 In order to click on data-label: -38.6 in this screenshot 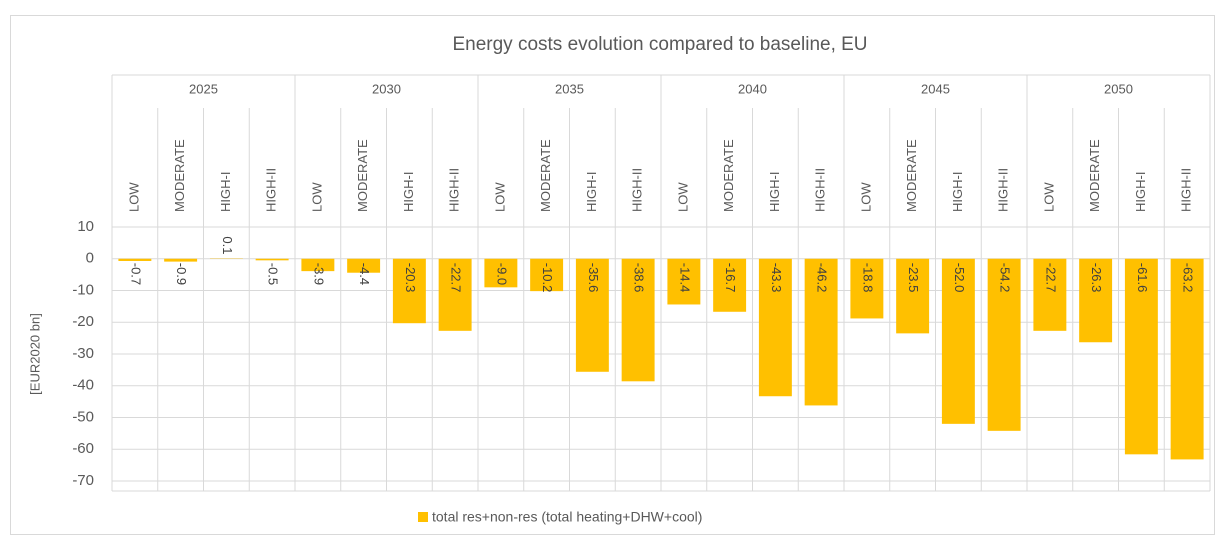, I will do `click(639, 278)`.